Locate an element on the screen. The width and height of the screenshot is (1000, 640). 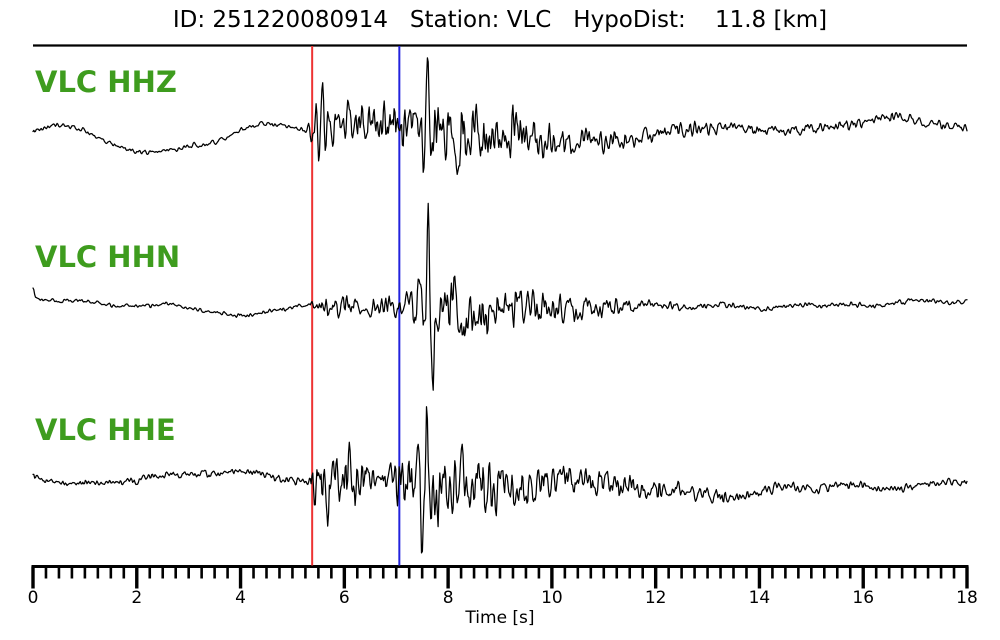
axis-tick-label: 8 is located at coordinates (448, 598).